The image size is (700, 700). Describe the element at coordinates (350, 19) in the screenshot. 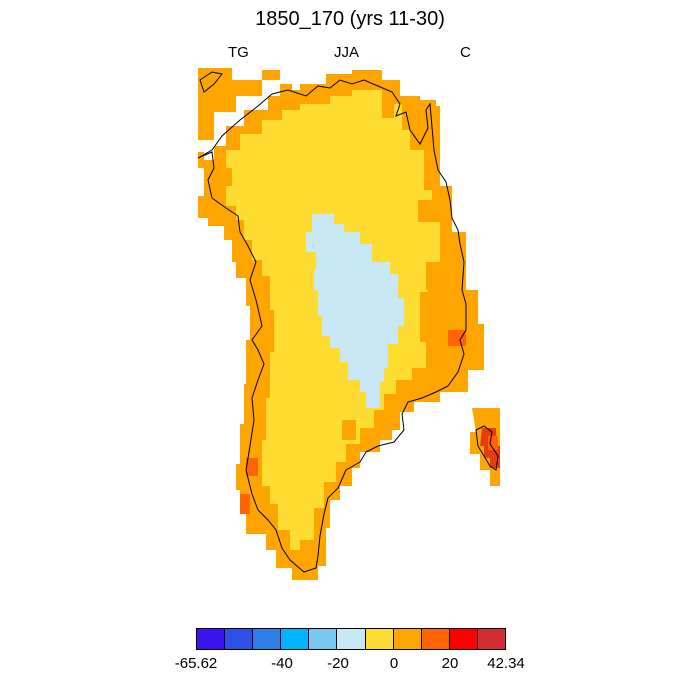

I see `plot-title: 1850_170 (yrs 11-30)` at that location.